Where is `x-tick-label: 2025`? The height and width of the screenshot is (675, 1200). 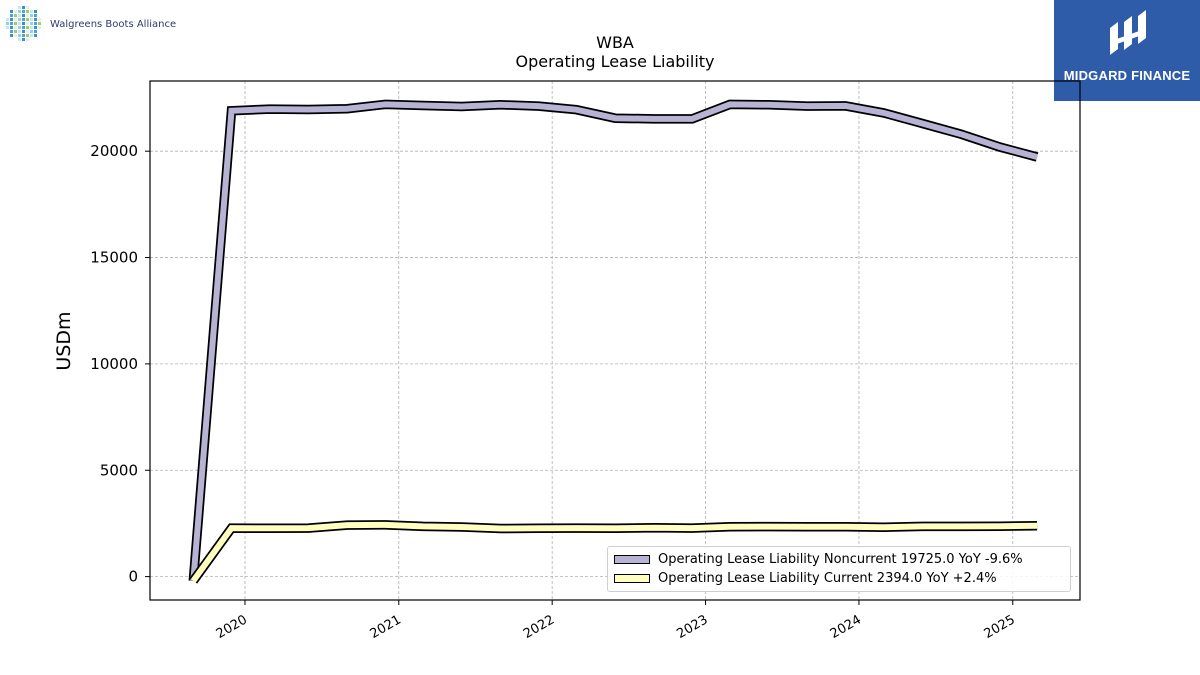 x-tick-label: 2025 is located at coordinates (1000, 627).